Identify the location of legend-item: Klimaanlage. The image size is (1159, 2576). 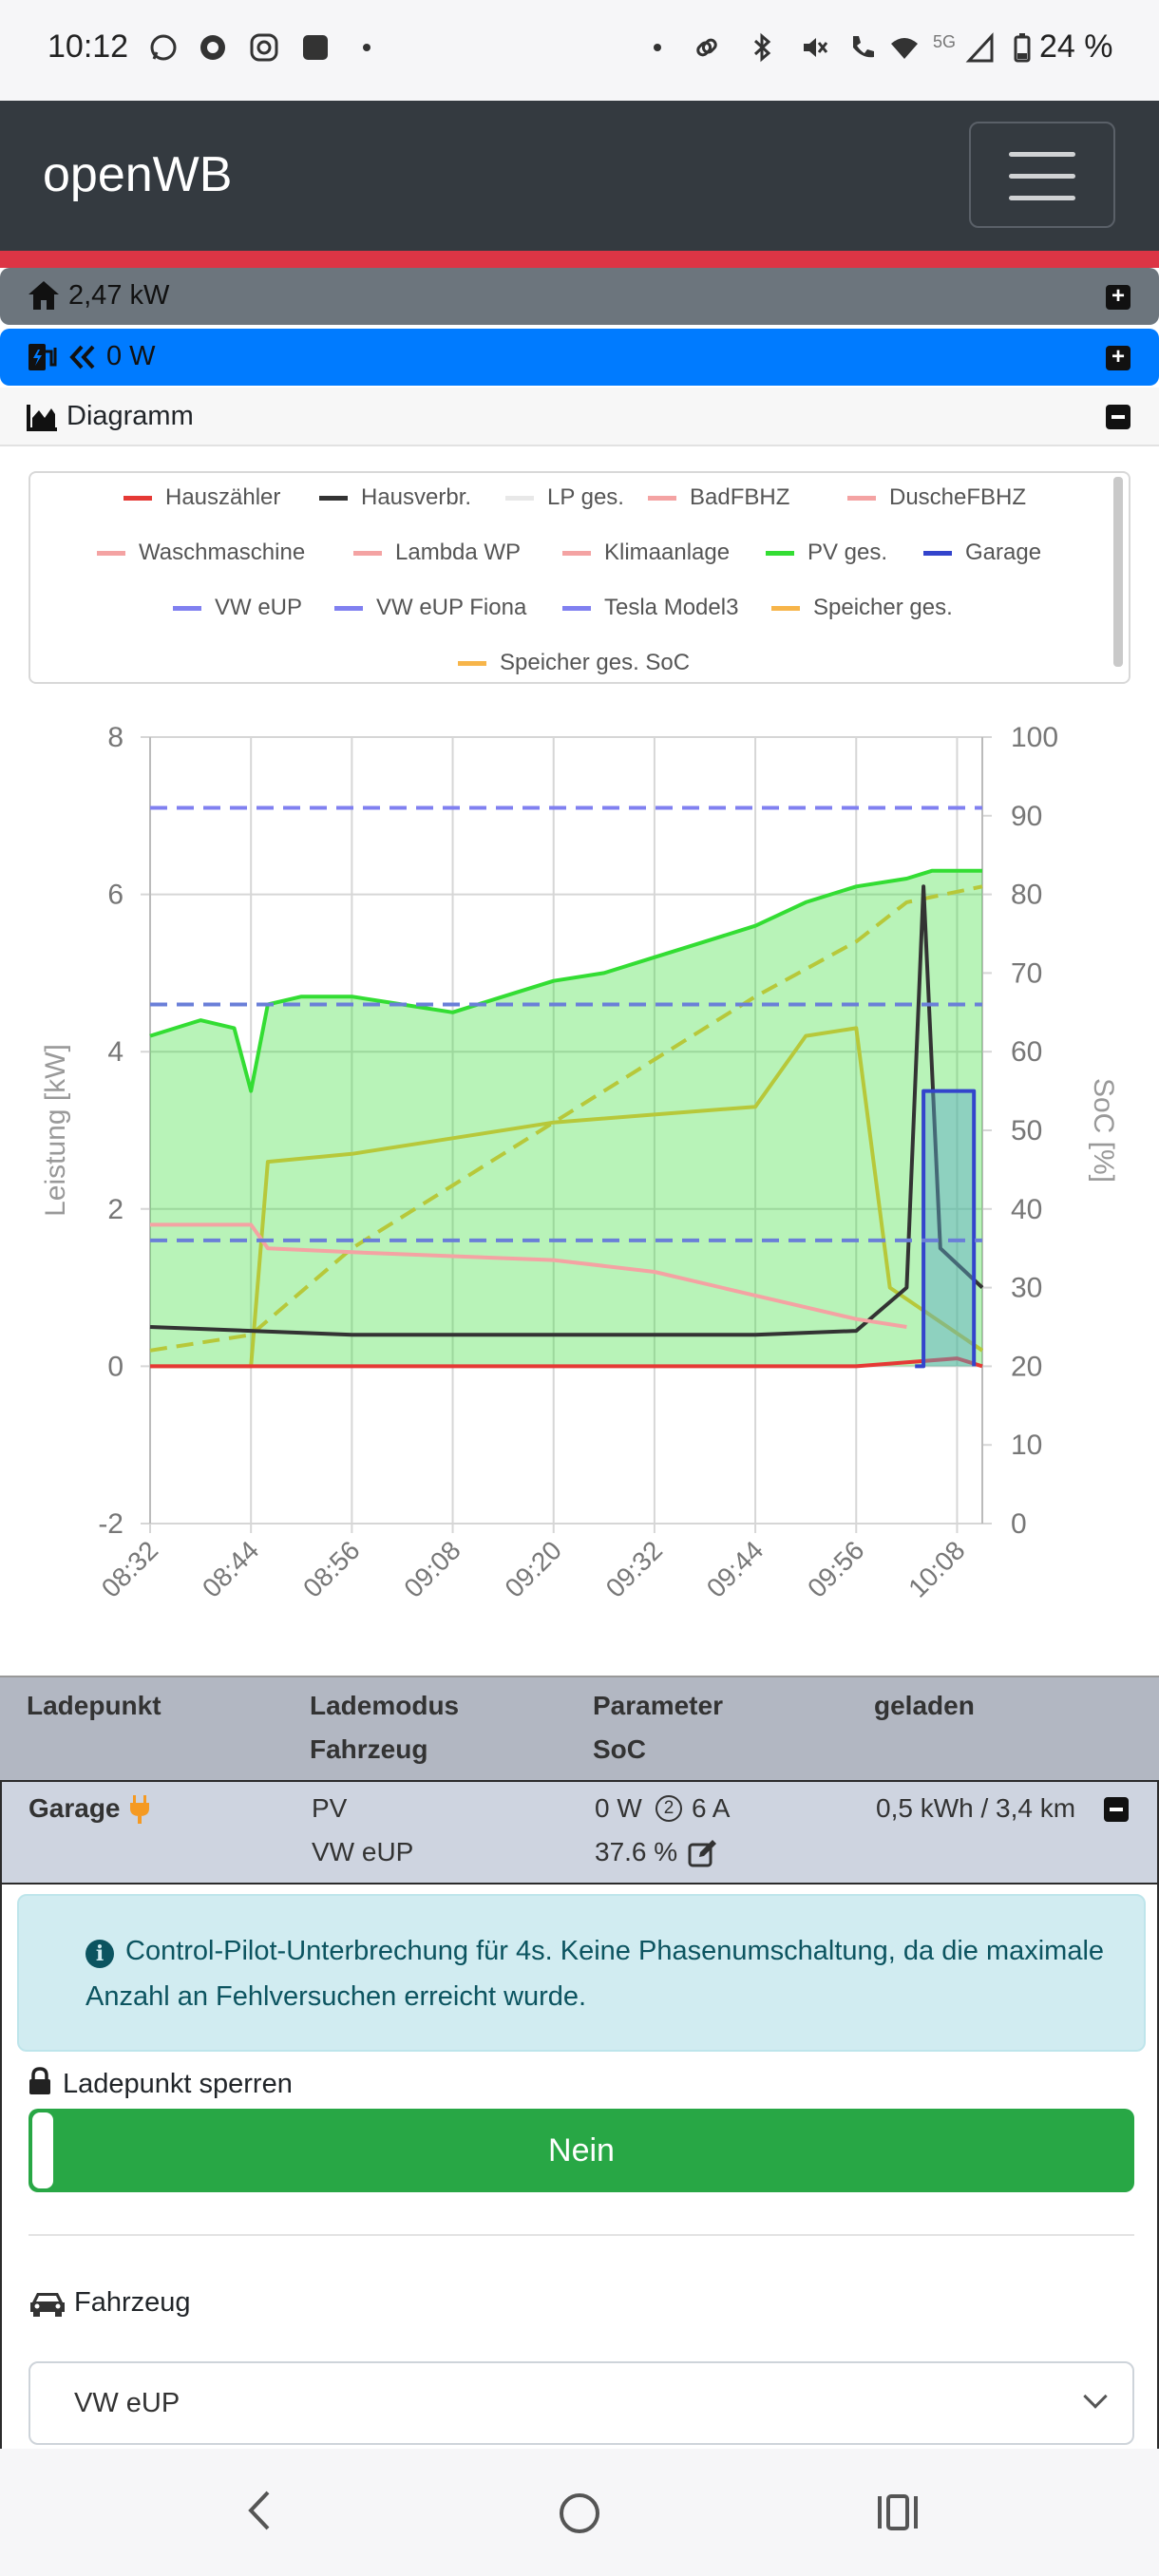
(646, 553).